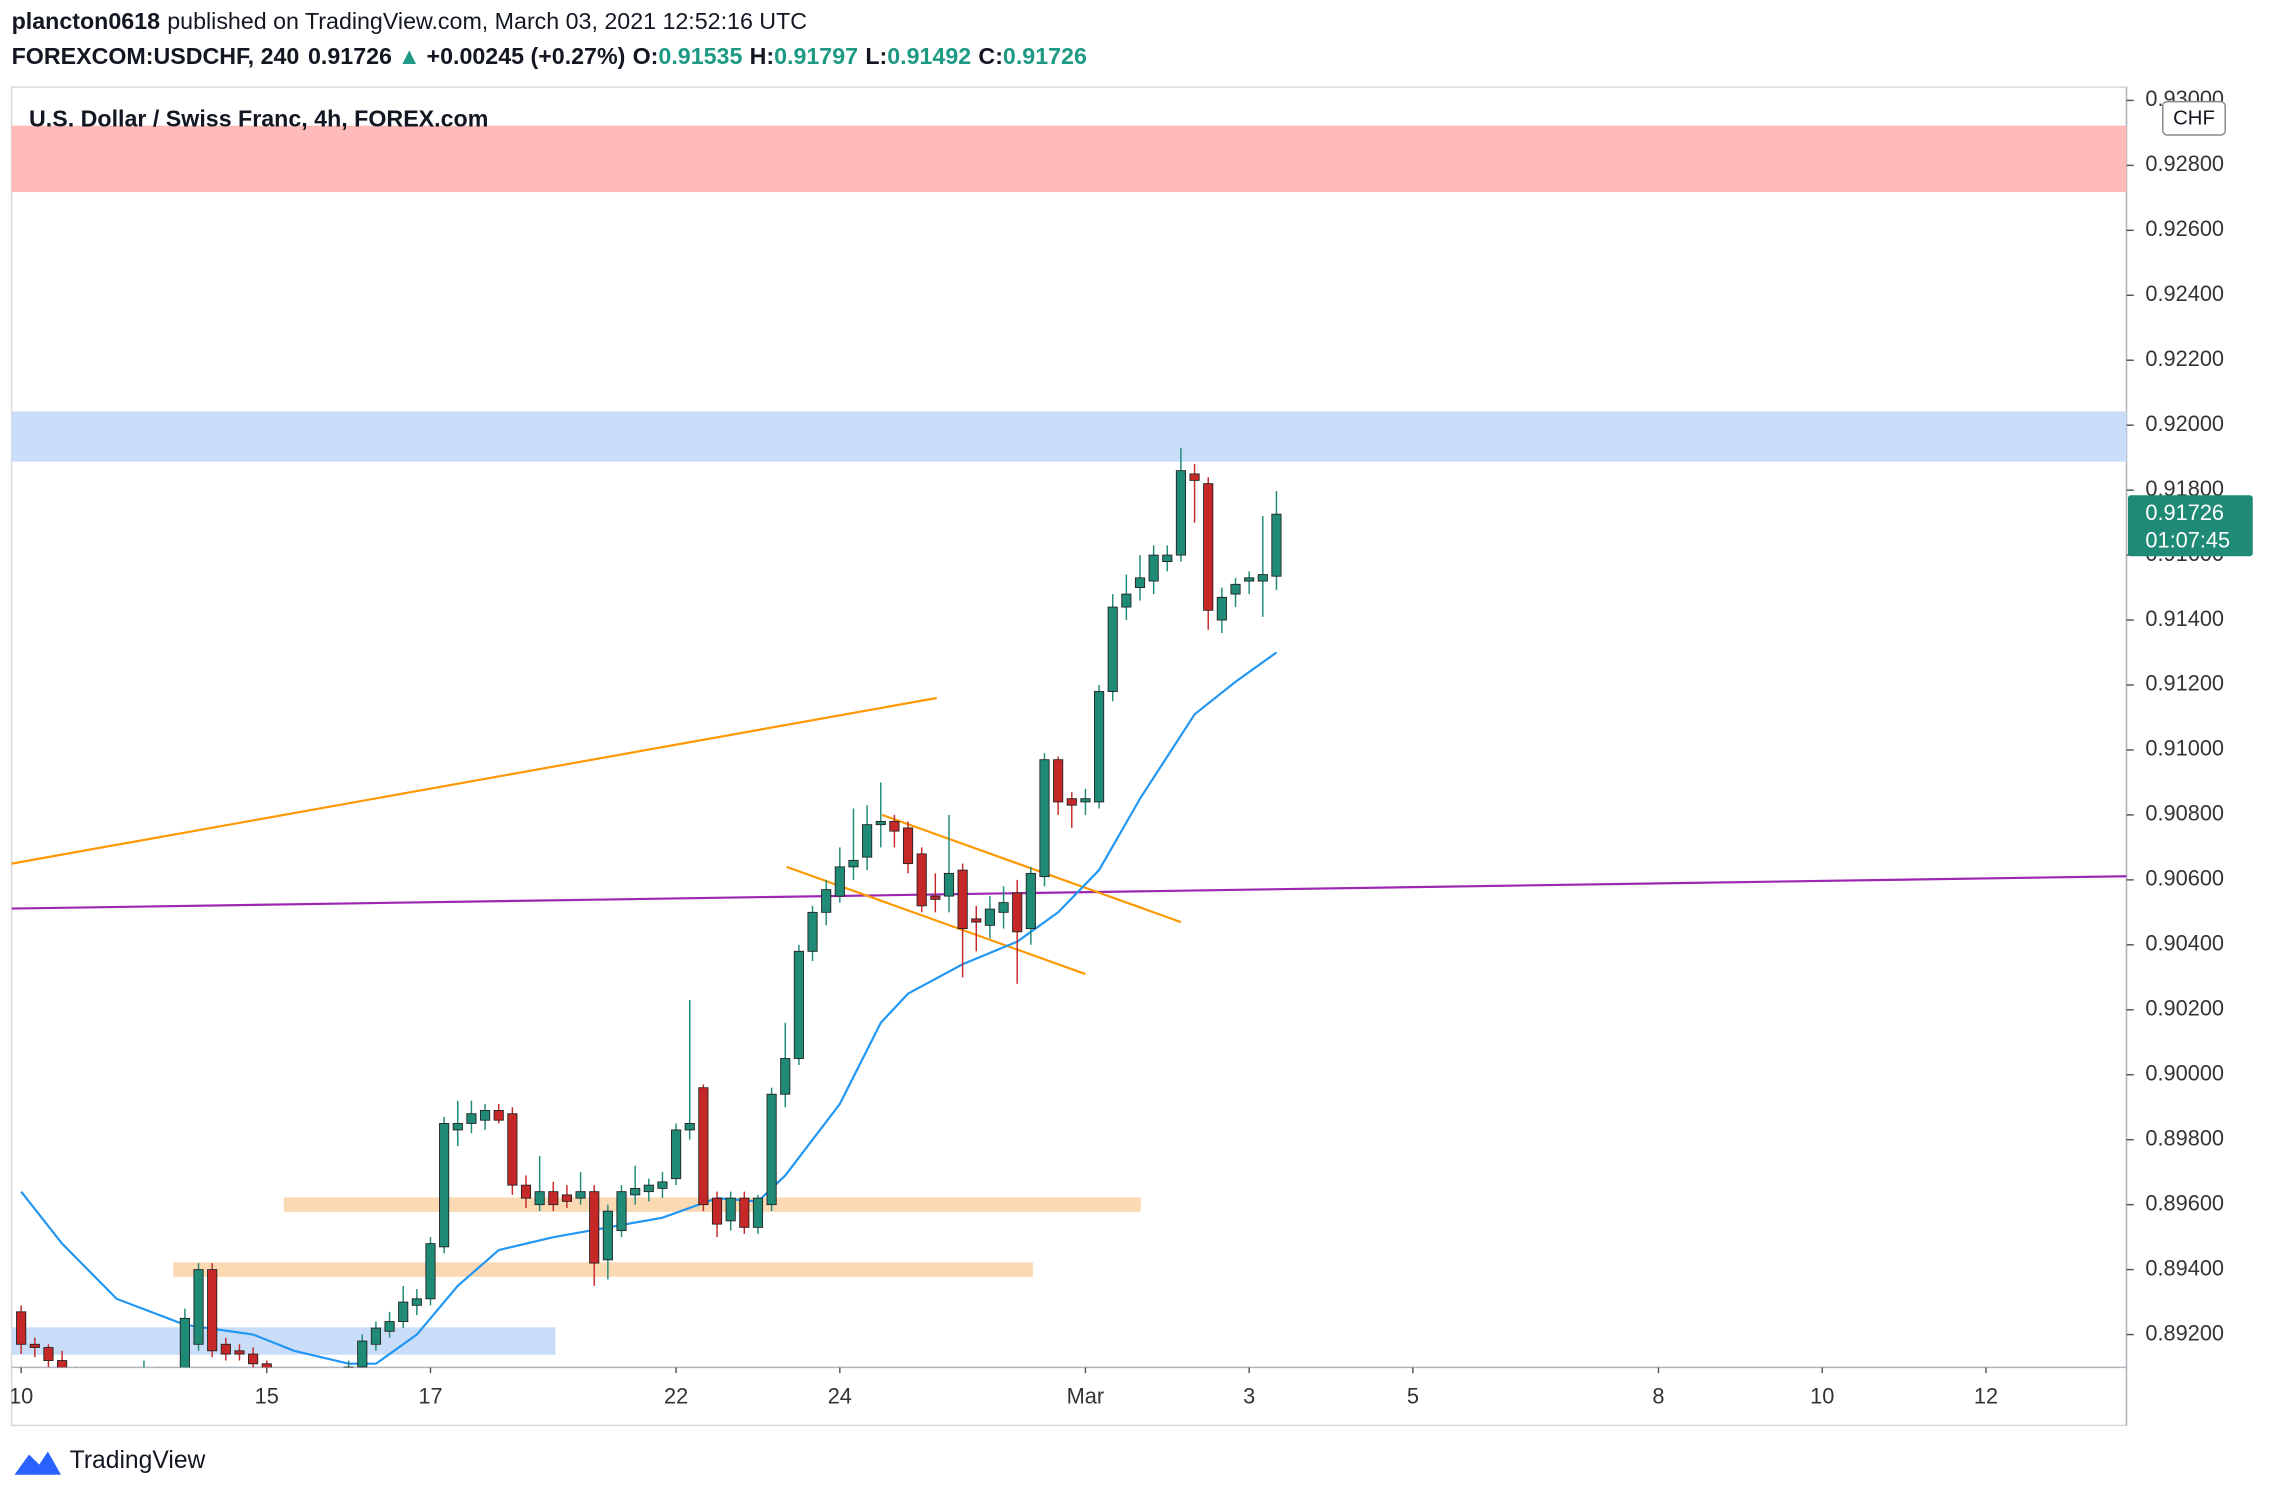  I want to click on y-tick-label: 0.89200, so click(2184, 1332).